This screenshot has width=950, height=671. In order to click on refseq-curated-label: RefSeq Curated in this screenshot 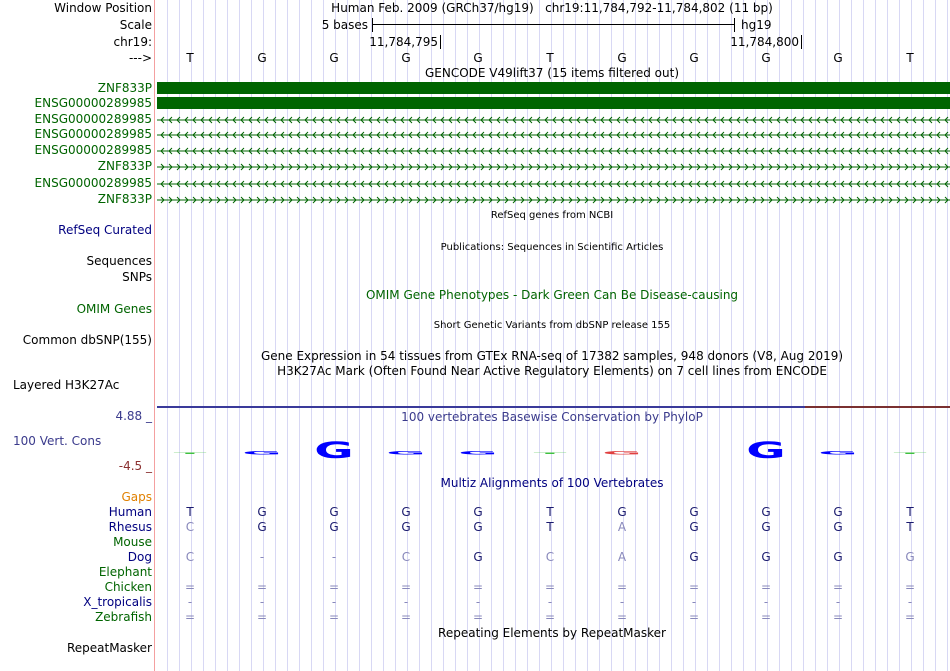, I will do `click(105, 230)`.